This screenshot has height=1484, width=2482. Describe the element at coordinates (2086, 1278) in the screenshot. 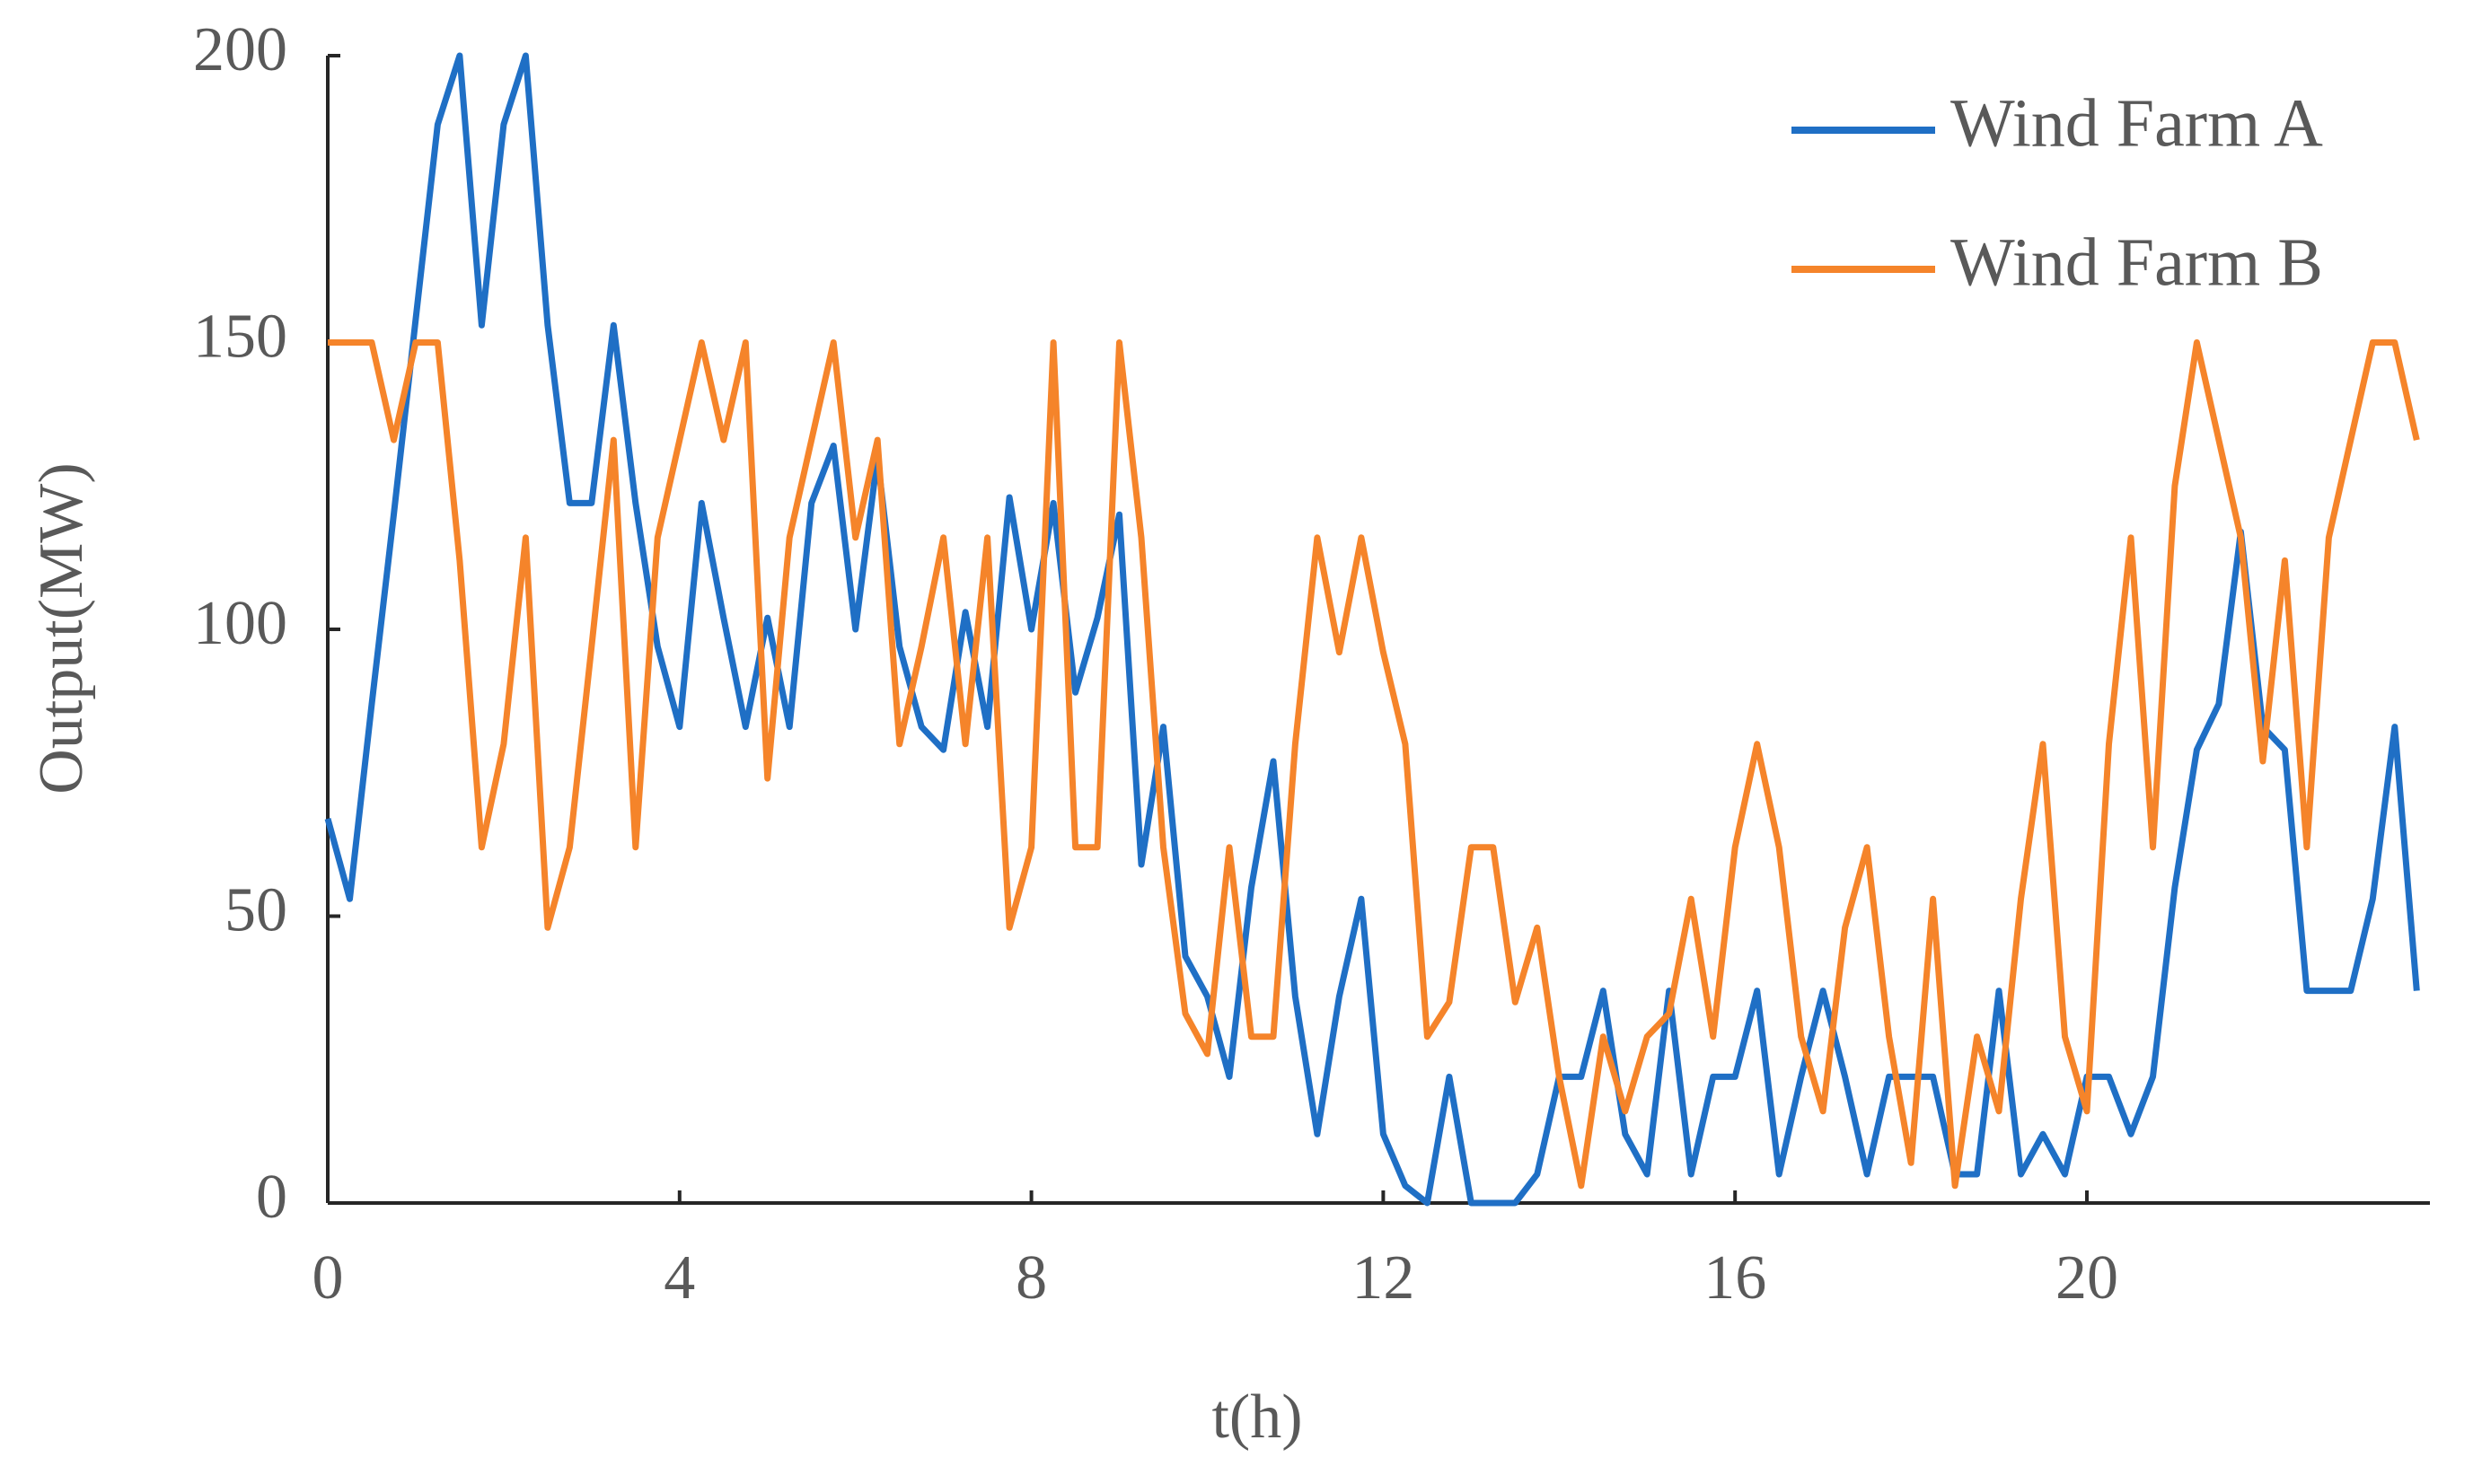

I see `x-tick-label: 20` at that location.